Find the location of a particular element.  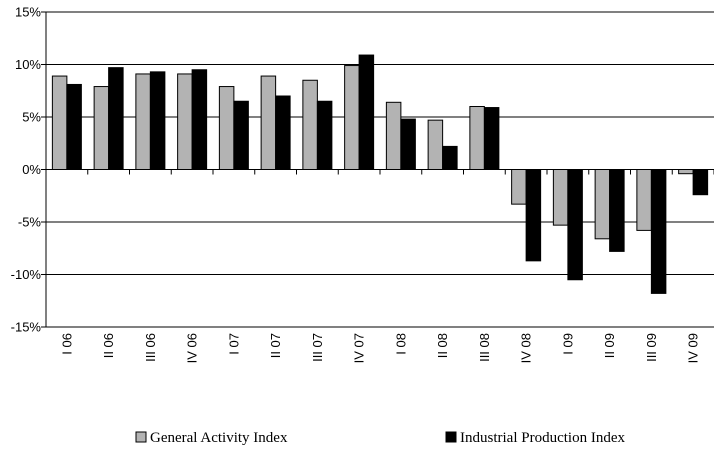

y-tick-label: 10% is located at coordinates (28, 64).